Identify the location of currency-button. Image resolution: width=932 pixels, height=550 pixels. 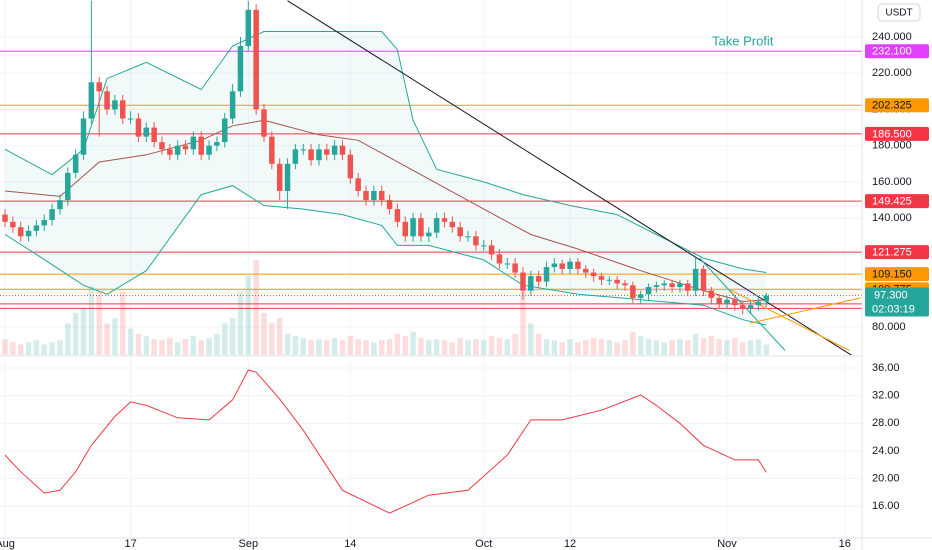
(899, 12).